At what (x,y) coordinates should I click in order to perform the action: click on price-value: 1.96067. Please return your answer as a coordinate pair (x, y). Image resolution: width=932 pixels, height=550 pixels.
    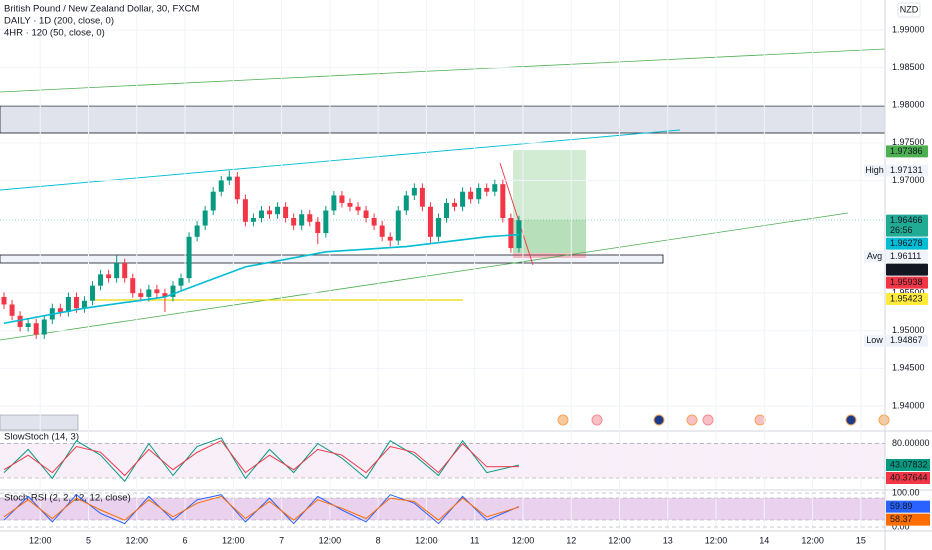
    Looking at the image, I should click on (906, 269).